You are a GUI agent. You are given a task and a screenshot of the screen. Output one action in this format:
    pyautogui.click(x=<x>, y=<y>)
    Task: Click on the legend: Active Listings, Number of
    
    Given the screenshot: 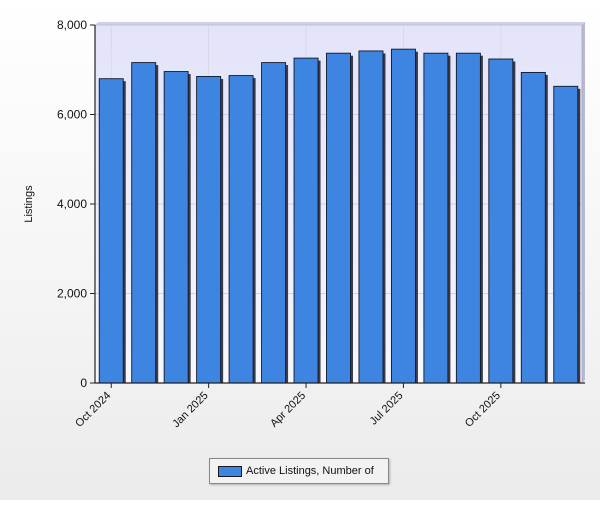 What is the action you would take?
    pyautogui.click(x=299, y=471)
    